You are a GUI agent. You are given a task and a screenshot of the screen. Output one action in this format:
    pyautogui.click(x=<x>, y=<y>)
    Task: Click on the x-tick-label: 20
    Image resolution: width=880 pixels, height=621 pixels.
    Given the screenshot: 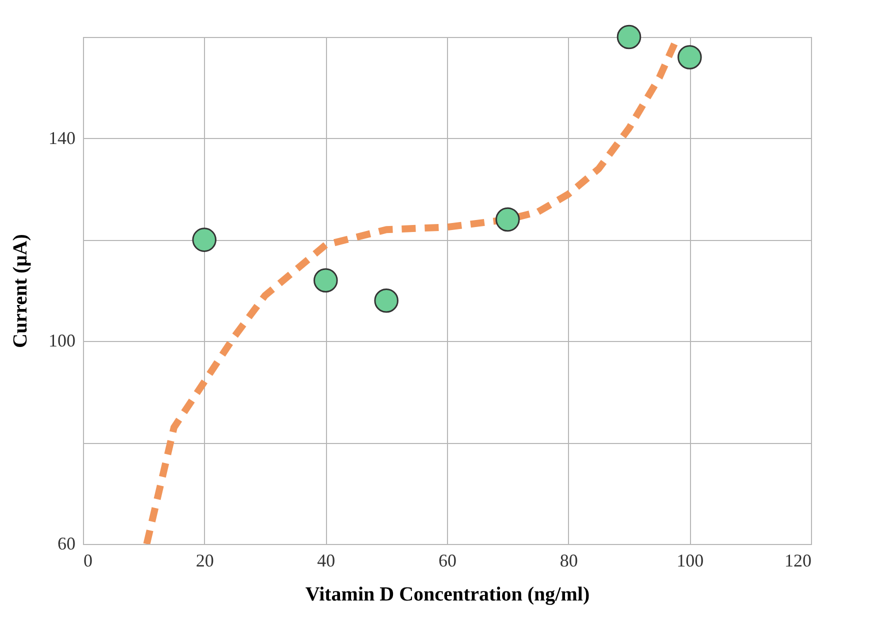 What is the action you would take?
    pyautogui.click(x=205, y=560)
    